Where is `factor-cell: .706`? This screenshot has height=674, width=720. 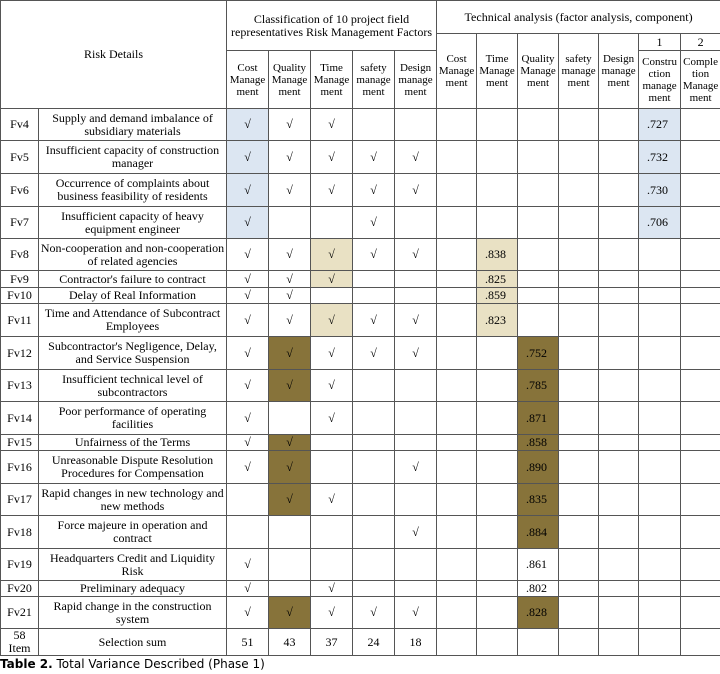 factor-cell: .706 is located at coordinates (660, 222).